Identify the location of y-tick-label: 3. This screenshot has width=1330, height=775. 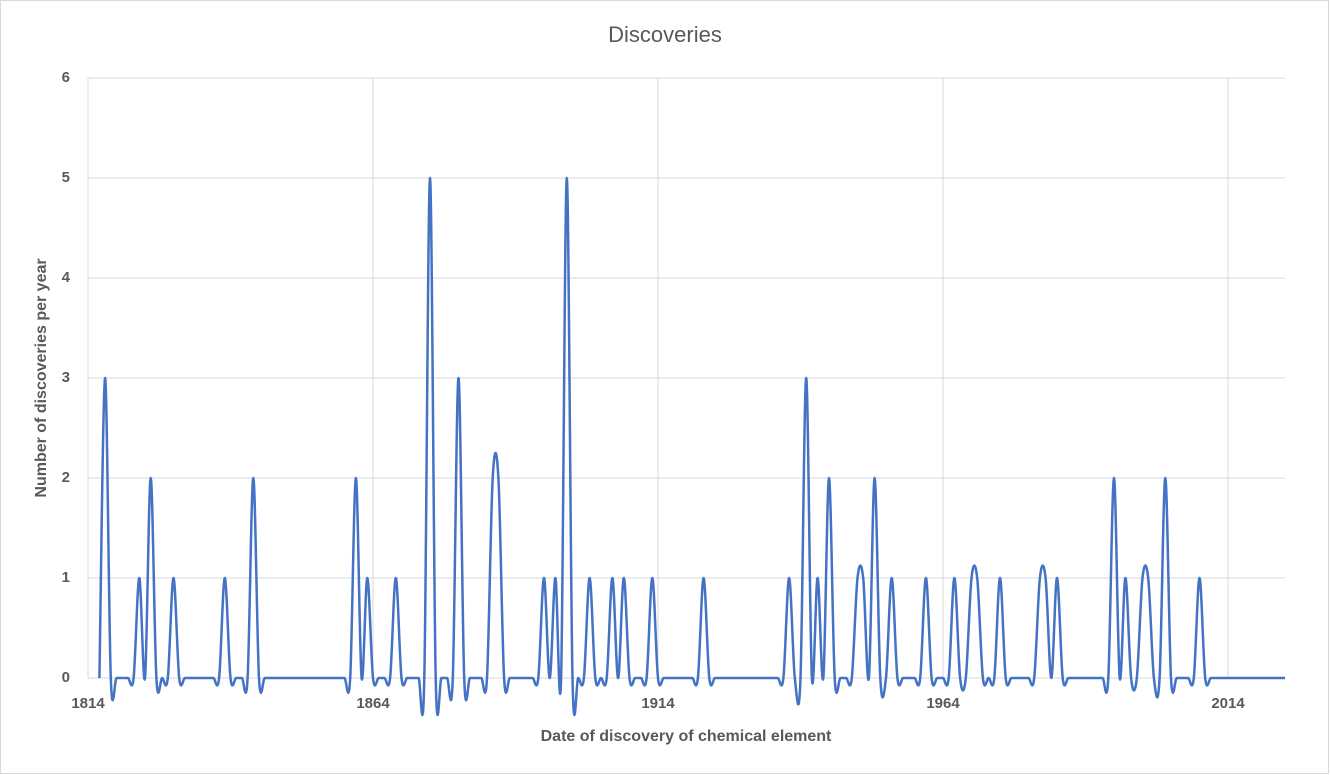
(66, 377).